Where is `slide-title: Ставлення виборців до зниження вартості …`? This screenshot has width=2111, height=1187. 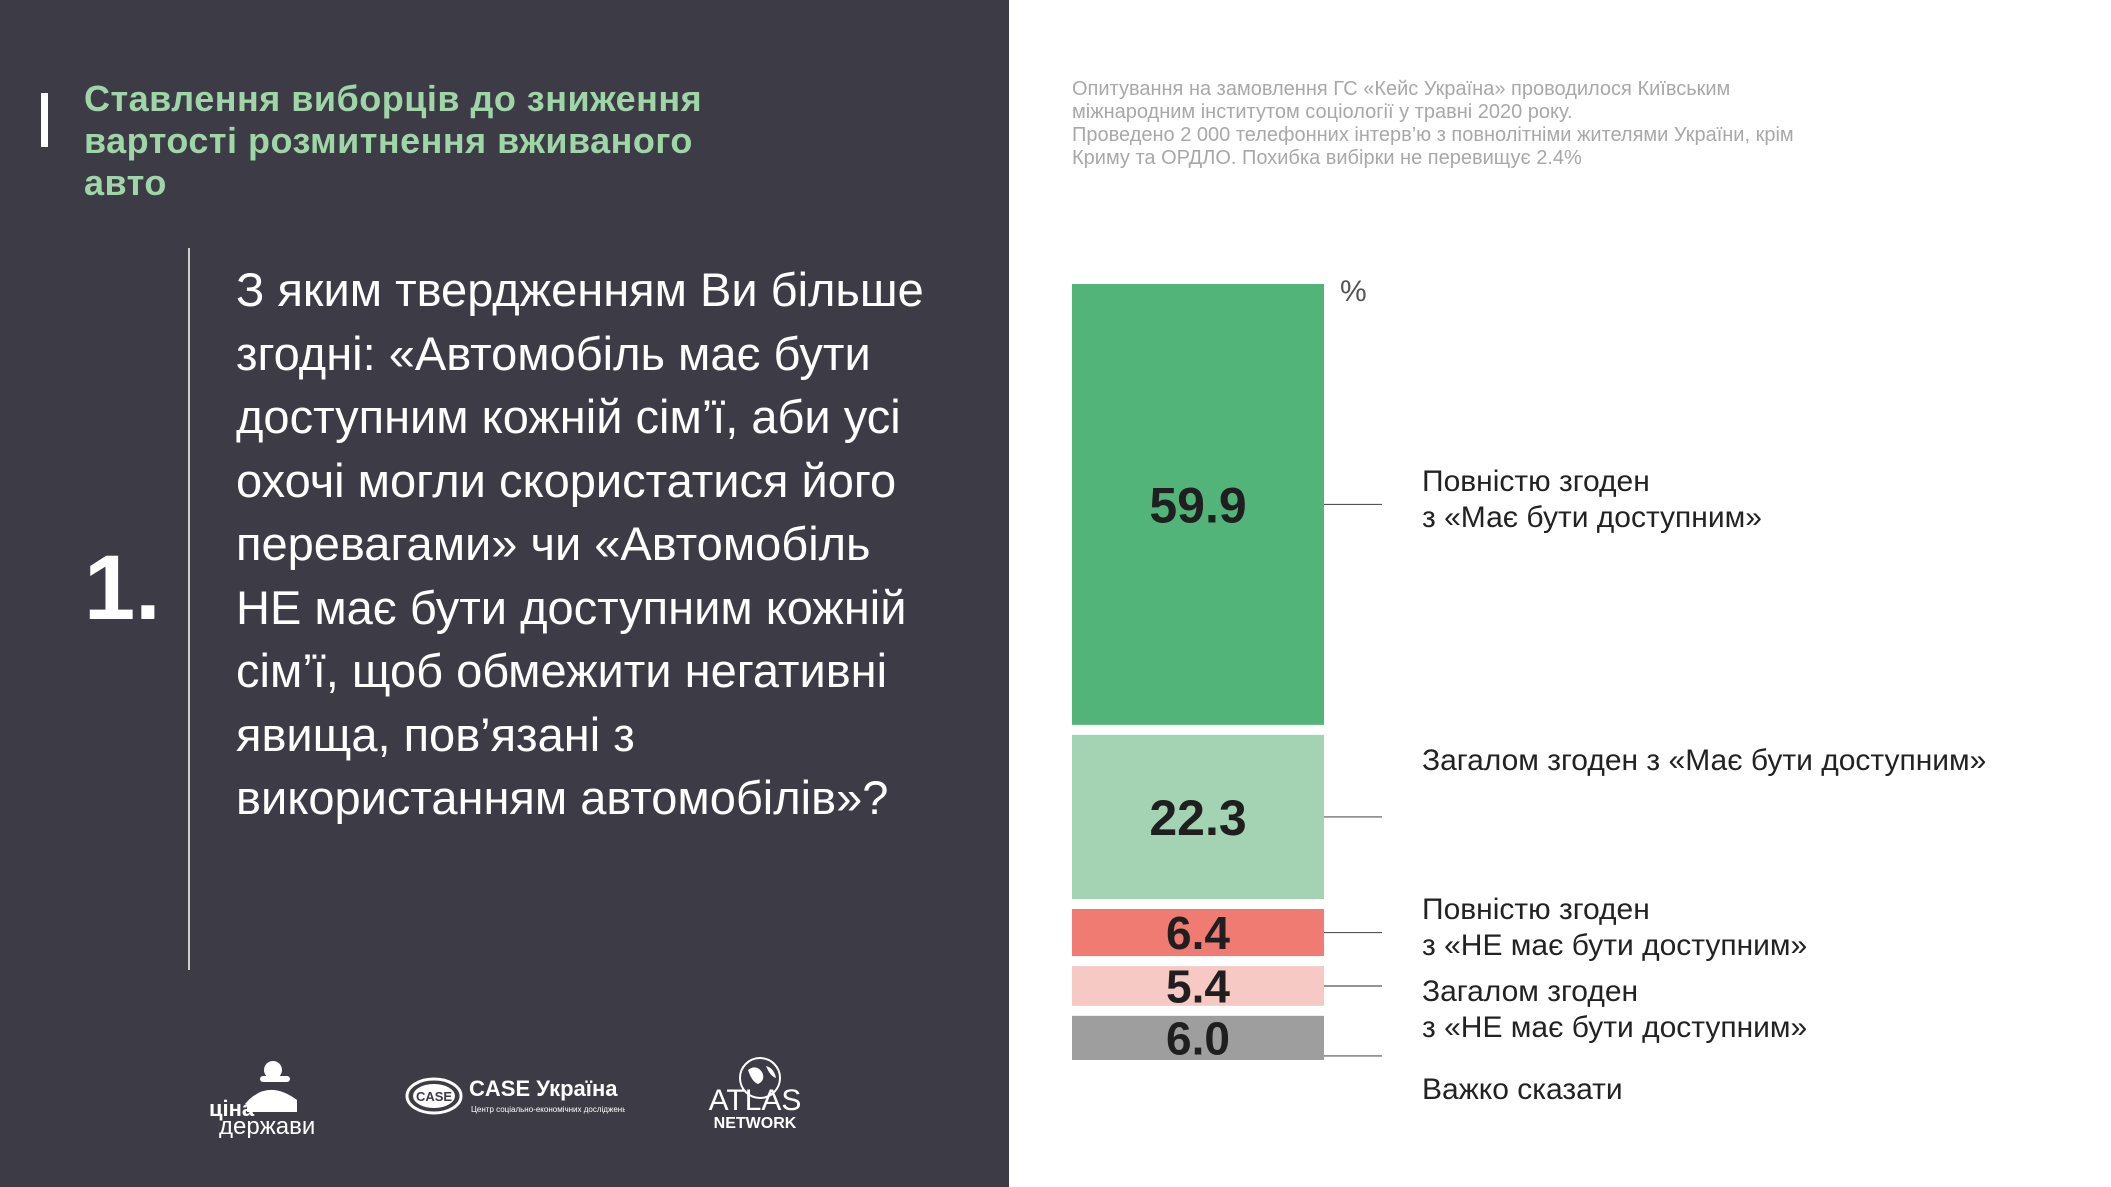
slide-title: Ставлення виборців до зниження вартості … is located at coordinates (393, 140).